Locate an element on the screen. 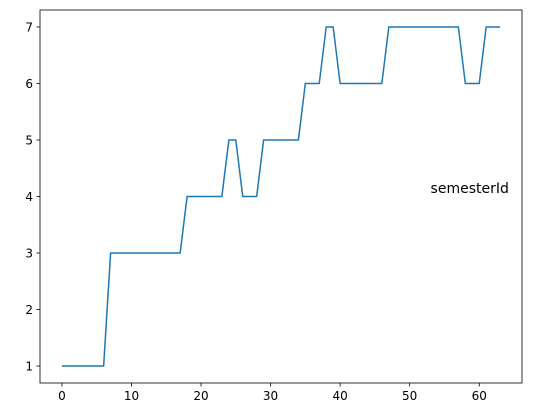 Image resolution: width=534 pixels, height=413 pixels. y-tick-label: 3 is located at coordinates (29, 254).